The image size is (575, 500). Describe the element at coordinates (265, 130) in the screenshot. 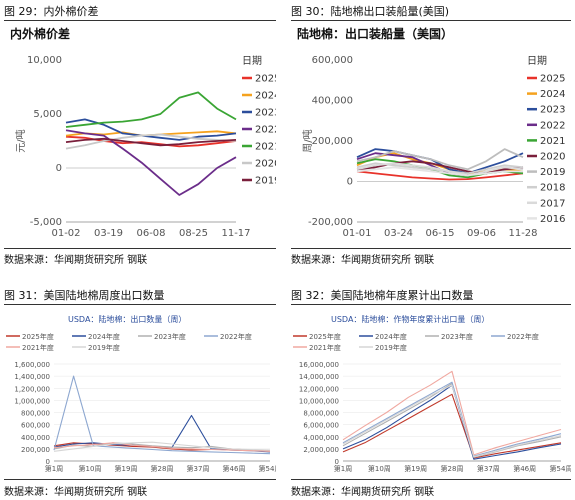

I see `legend-label: 2022` at that location.